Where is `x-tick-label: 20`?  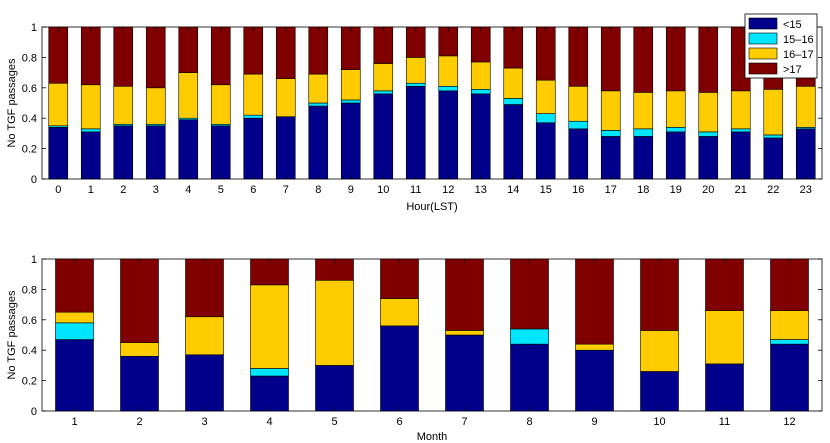
x-tick-label: 20 is located at coordinates (708, 190).